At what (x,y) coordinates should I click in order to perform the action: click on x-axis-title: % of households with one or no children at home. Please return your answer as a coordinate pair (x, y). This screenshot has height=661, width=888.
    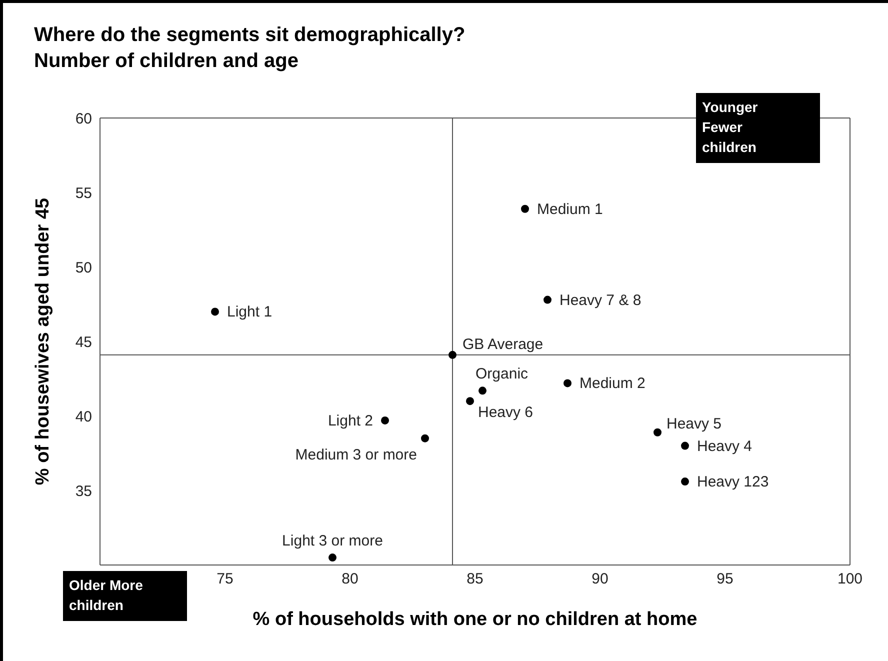
    Looking at the image, I should click on (475, 619).